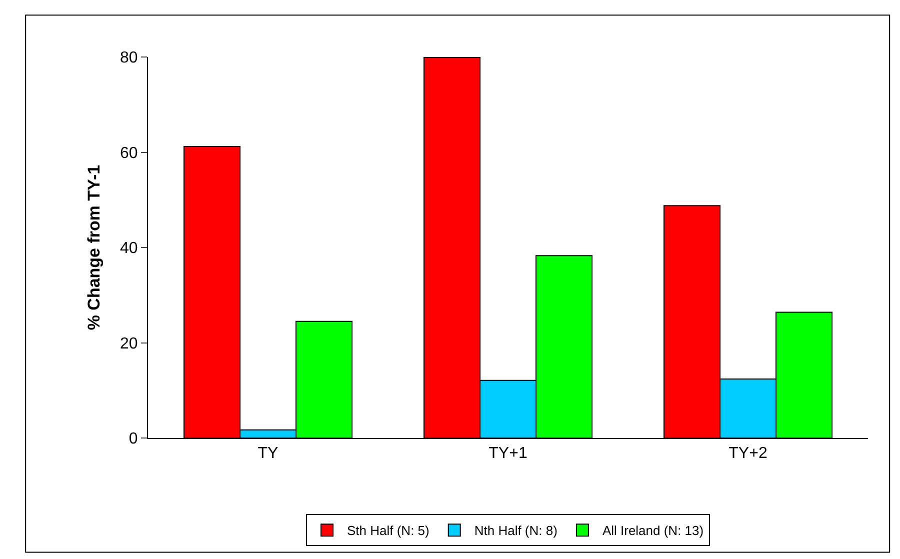 Image resolution: width=900 pixels, height=559 pixels. What do you see at coordinates (748, 453) in the screenshot?
I see `x-tick-label: TY+2` at bounding box center [748, 453].